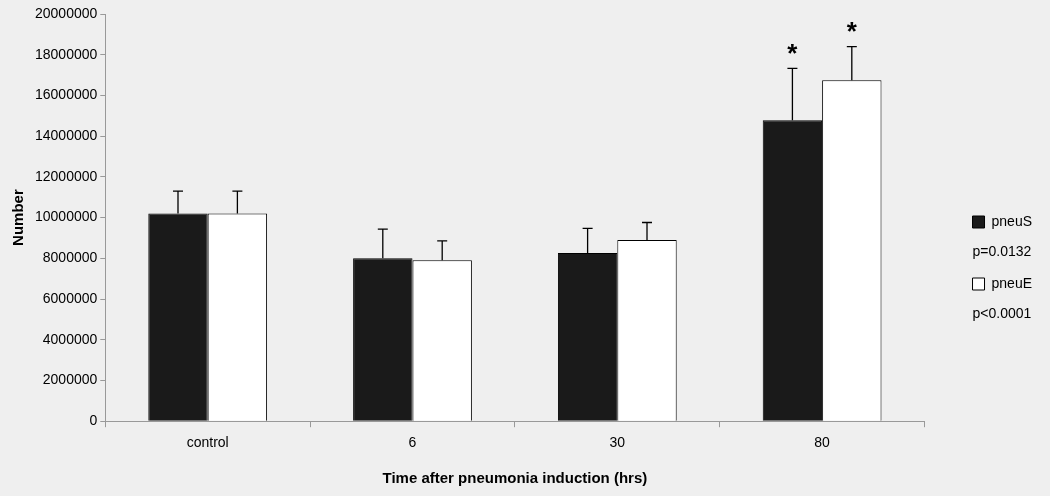 Image resolution: width=1050 pixels, height=496 pixels. What do you see at coordinates (617, 442) in the screenshot?
I see `x-tick-label: 30` at bounding box center [617, 442].